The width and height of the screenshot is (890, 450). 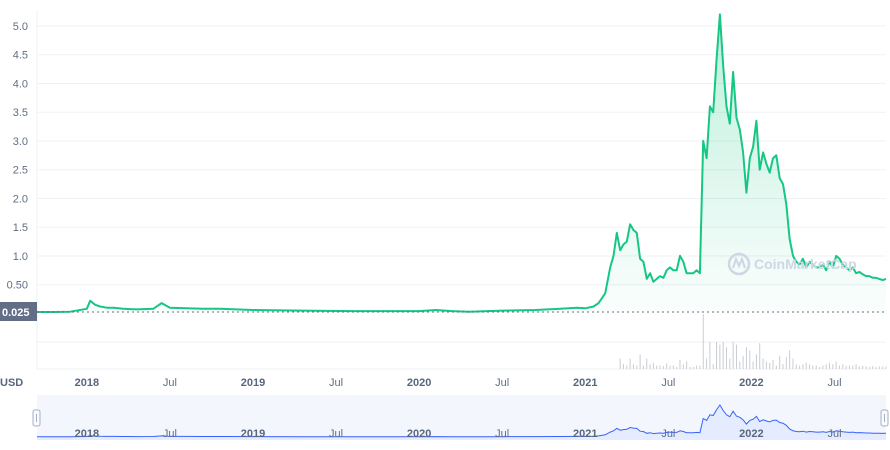 What do you see at coordinates (17, 156) in the screenshot?
I see `y-axis-labels: 0.50 1.0 1.5 2.0 2.5 3.0 3.5 4.0 4.5 5.0` at bounding box center [17, 156].